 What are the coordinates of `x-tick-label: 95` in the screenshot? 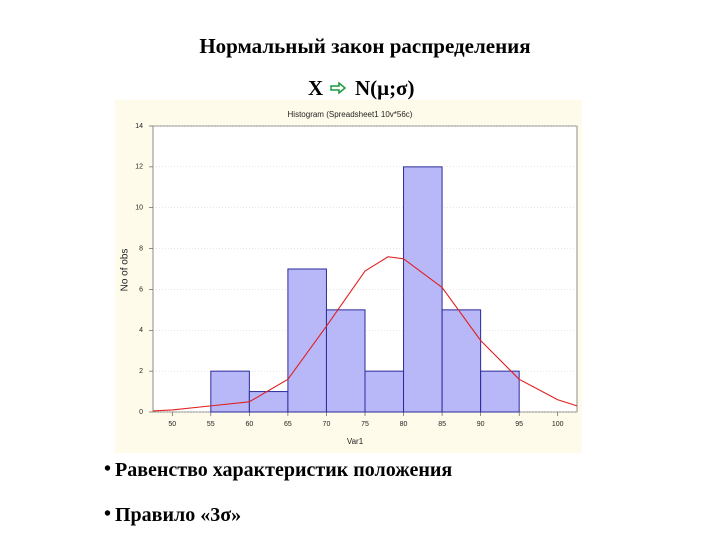 It's located at (519, 424).